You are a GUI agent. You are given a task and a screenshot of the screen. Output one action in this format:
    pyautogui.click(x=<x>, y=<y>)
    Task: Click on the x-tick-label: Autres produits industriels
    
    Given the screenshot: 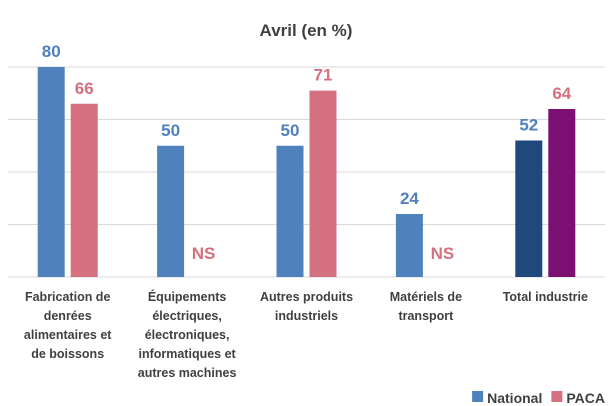 What is the action you would take?
    pyautogui.click(x=306, y=306)
    